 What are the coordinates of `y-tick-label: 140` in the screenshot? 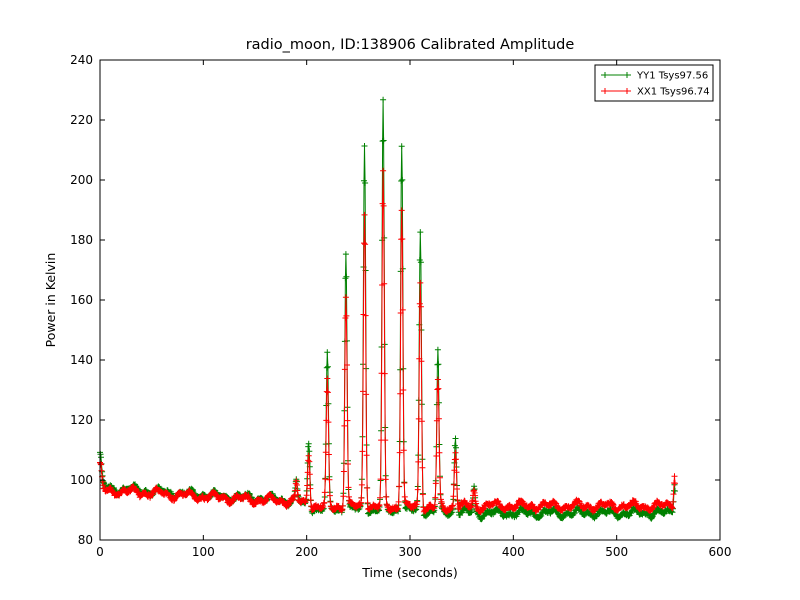 It's located at (81, 360).